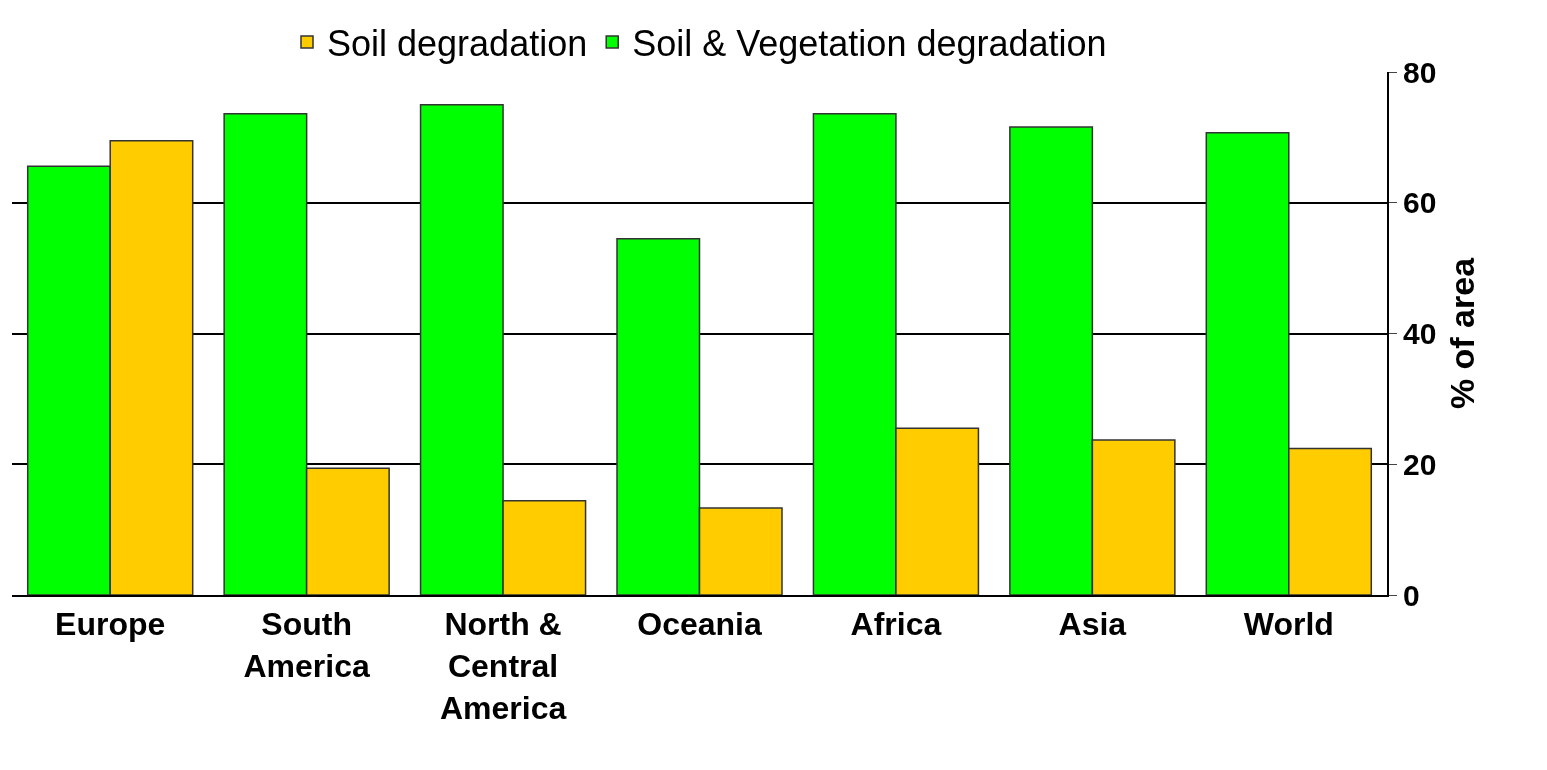 The height and width of the screenshot is (770, 1547). Describe the element at coordinates (1462, 333) in the screenshot. I see `y2-axis-title: % of area` at that location.